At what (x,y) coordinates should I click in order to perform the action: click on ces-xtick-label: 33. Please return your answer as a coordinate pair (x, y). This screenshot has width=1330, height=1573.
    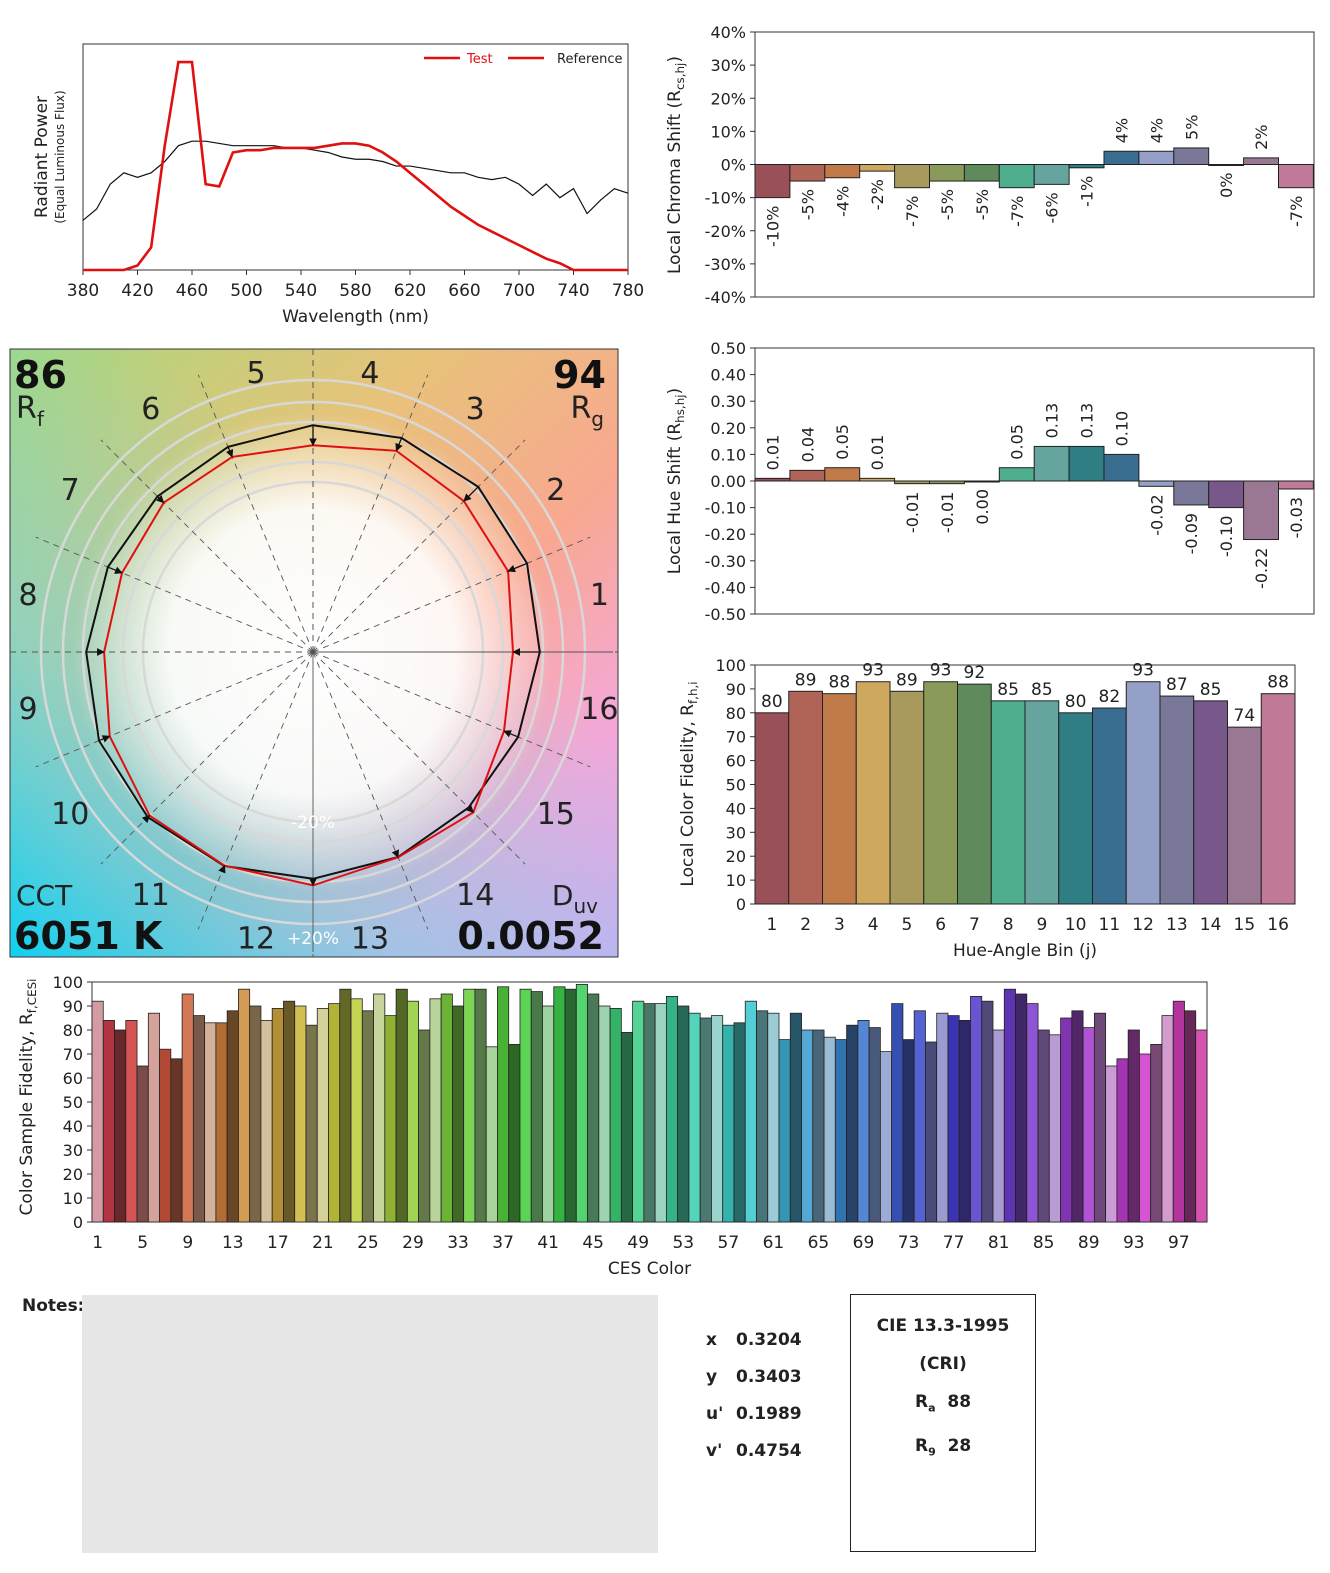
    Looking at the image, I should click on (458, 1243).